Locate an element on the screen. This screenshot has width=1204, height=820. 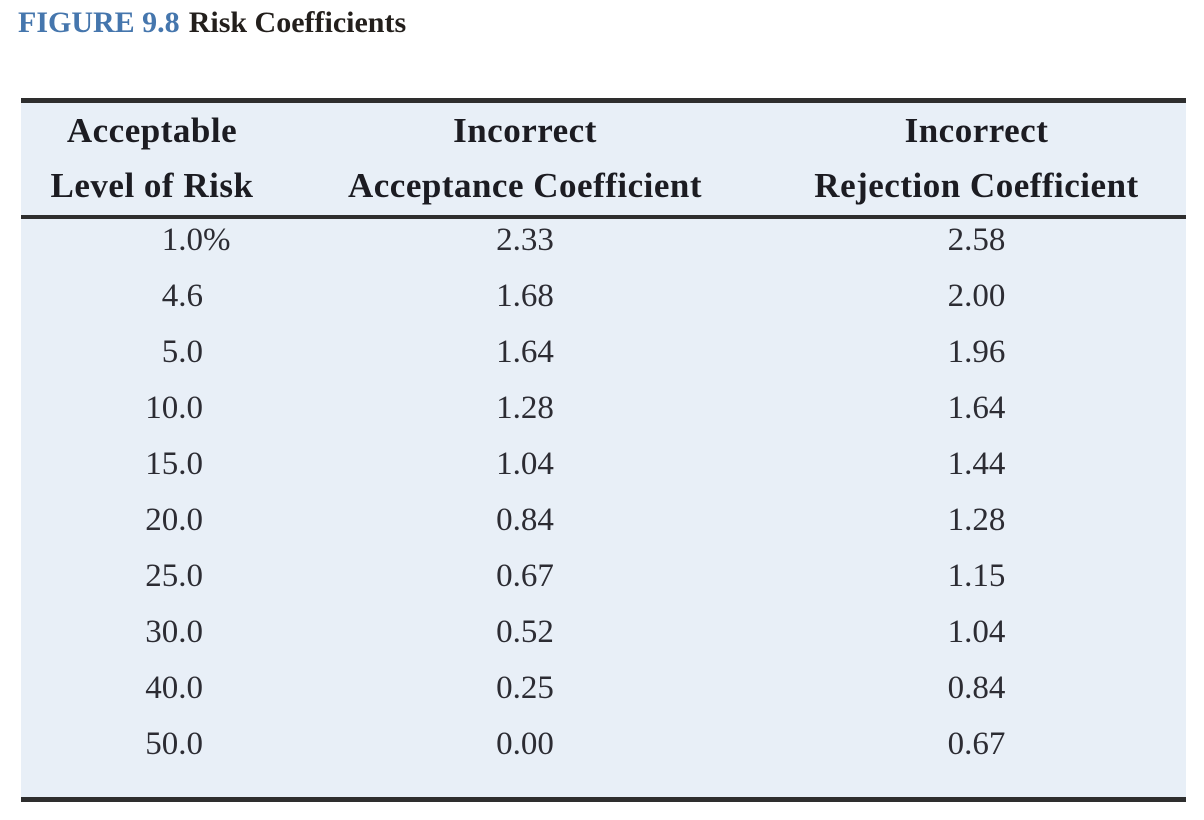
risk-cell: 20.0 is located at coordinates (152, 520).